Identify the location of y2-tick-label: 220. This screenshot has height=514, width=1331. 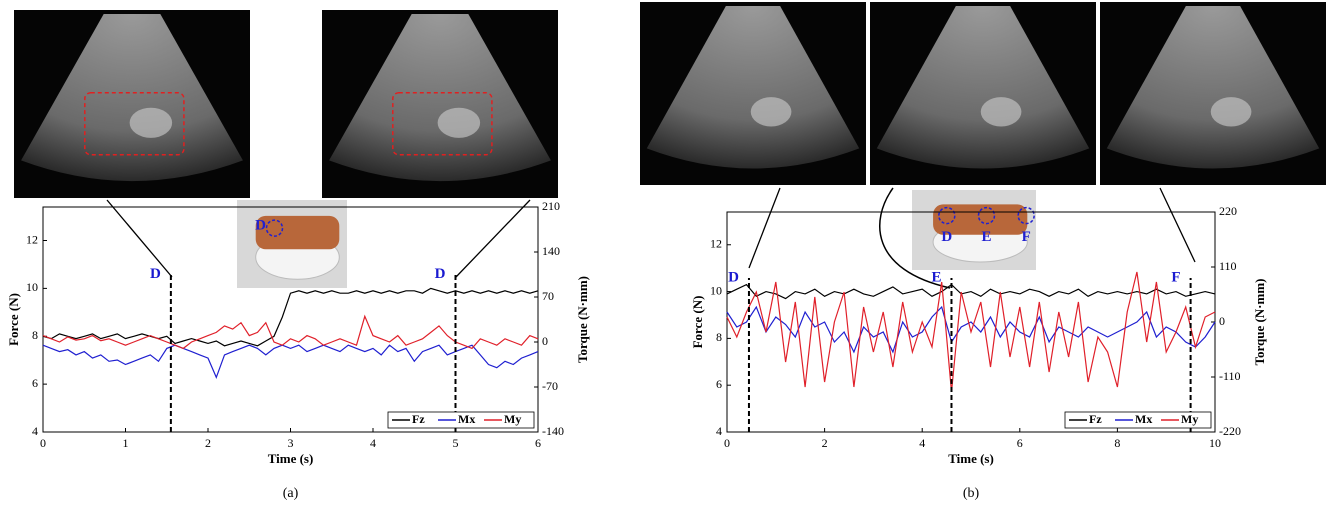
(1228, 211).